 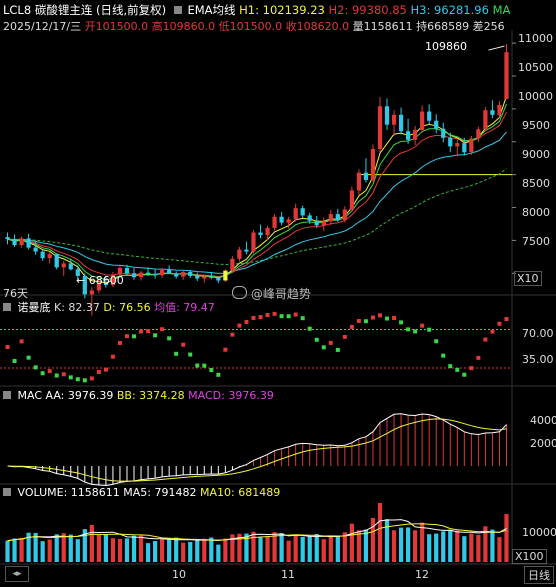 I want to click on weibo-icon, so click(x=239, y=292).